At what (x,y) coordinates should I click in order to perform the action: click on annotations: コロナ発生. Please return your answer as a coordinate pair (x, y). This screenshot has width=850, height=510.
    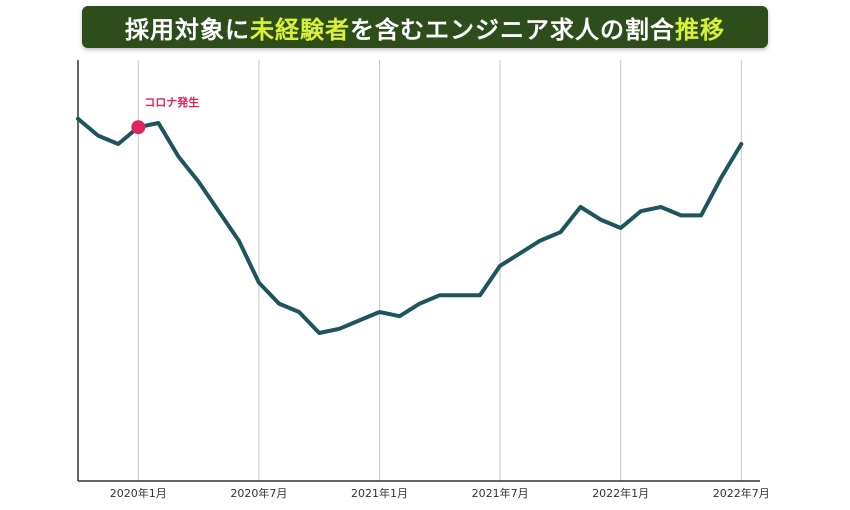
    Looking at the image, I should click on (165, 115).